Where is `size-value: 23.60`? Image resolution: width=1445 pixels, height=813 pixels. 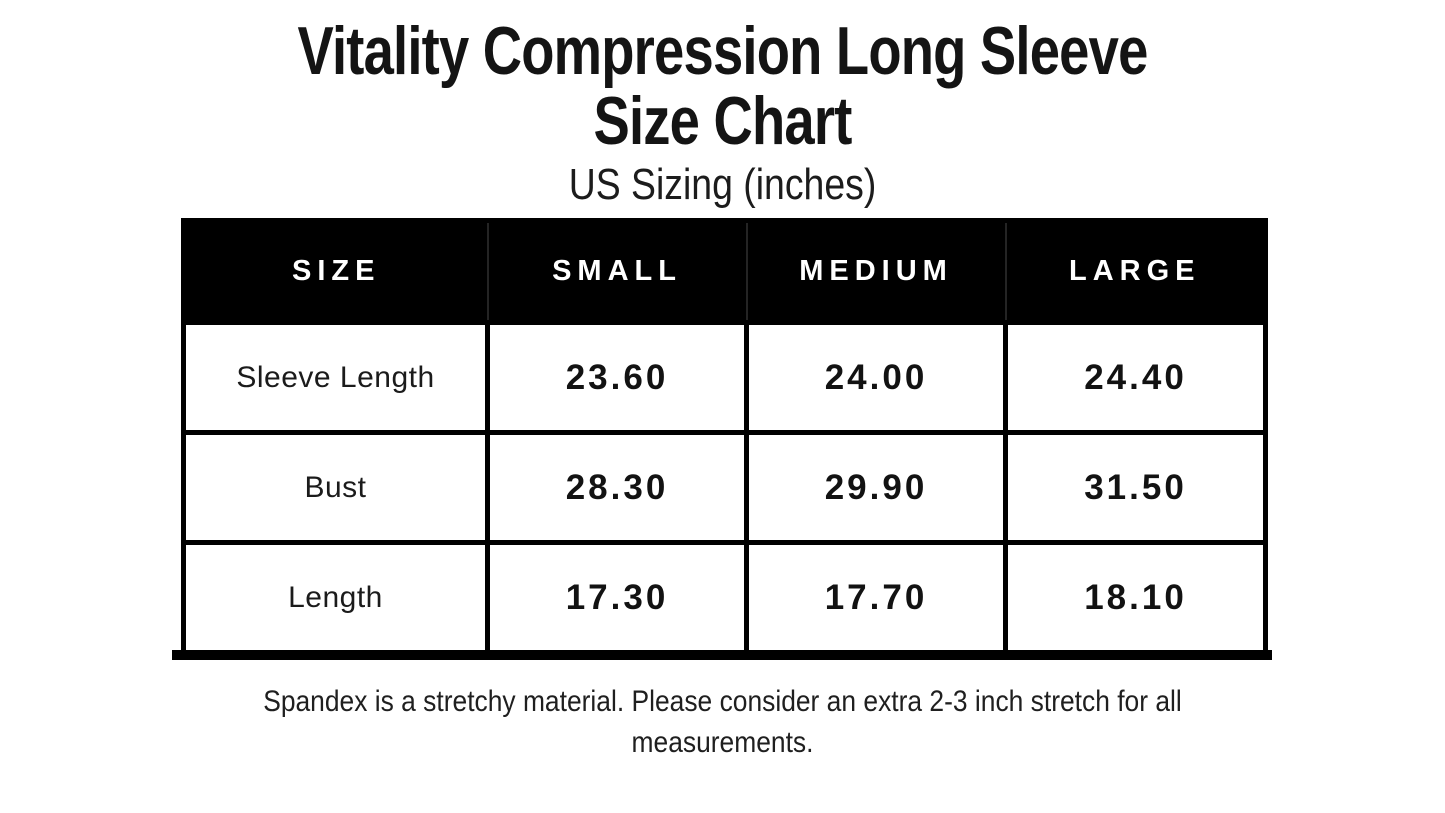
size-value: 23.60 is located at coordinates (617, 377).